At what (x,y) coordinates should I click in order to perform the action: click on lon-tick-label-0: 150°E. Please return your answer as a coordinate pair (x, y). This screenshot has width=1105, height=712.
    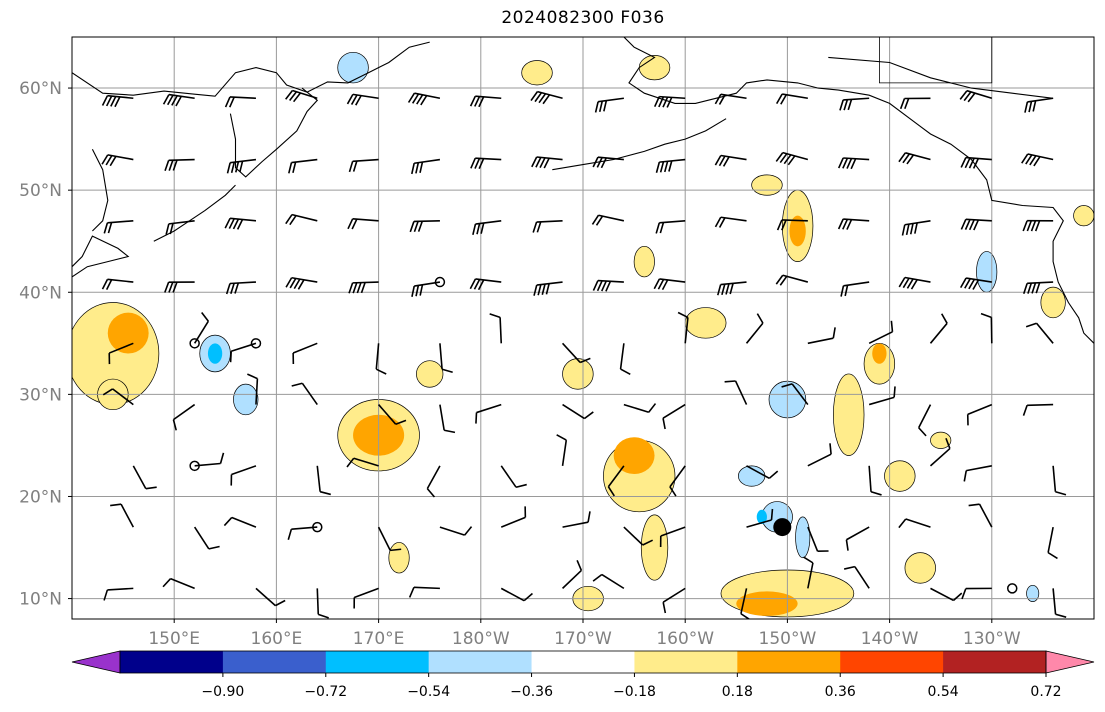
    Looking at the image, I should click on (174, 639).